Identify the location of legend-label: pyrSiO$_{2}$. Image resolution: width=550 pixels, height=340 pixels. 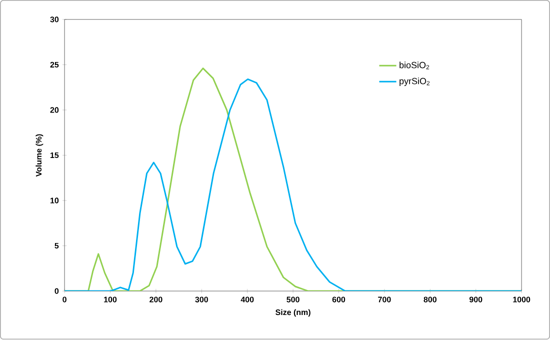
(415, 82).